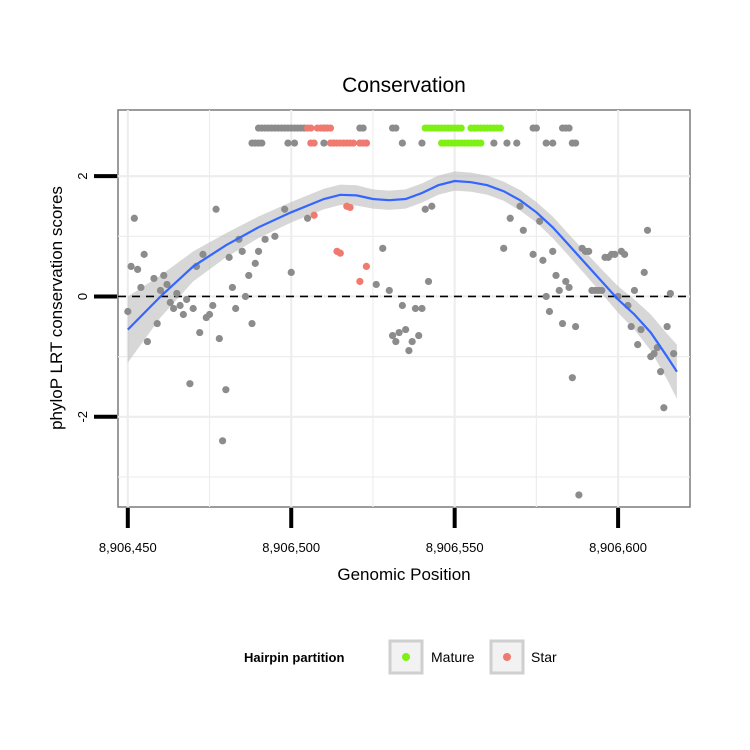 This screenshot has width=750, height=750. Describe the element at coordinates (453, 657) in the screenshot. I see `legend-label-mature: Mature` at that location.